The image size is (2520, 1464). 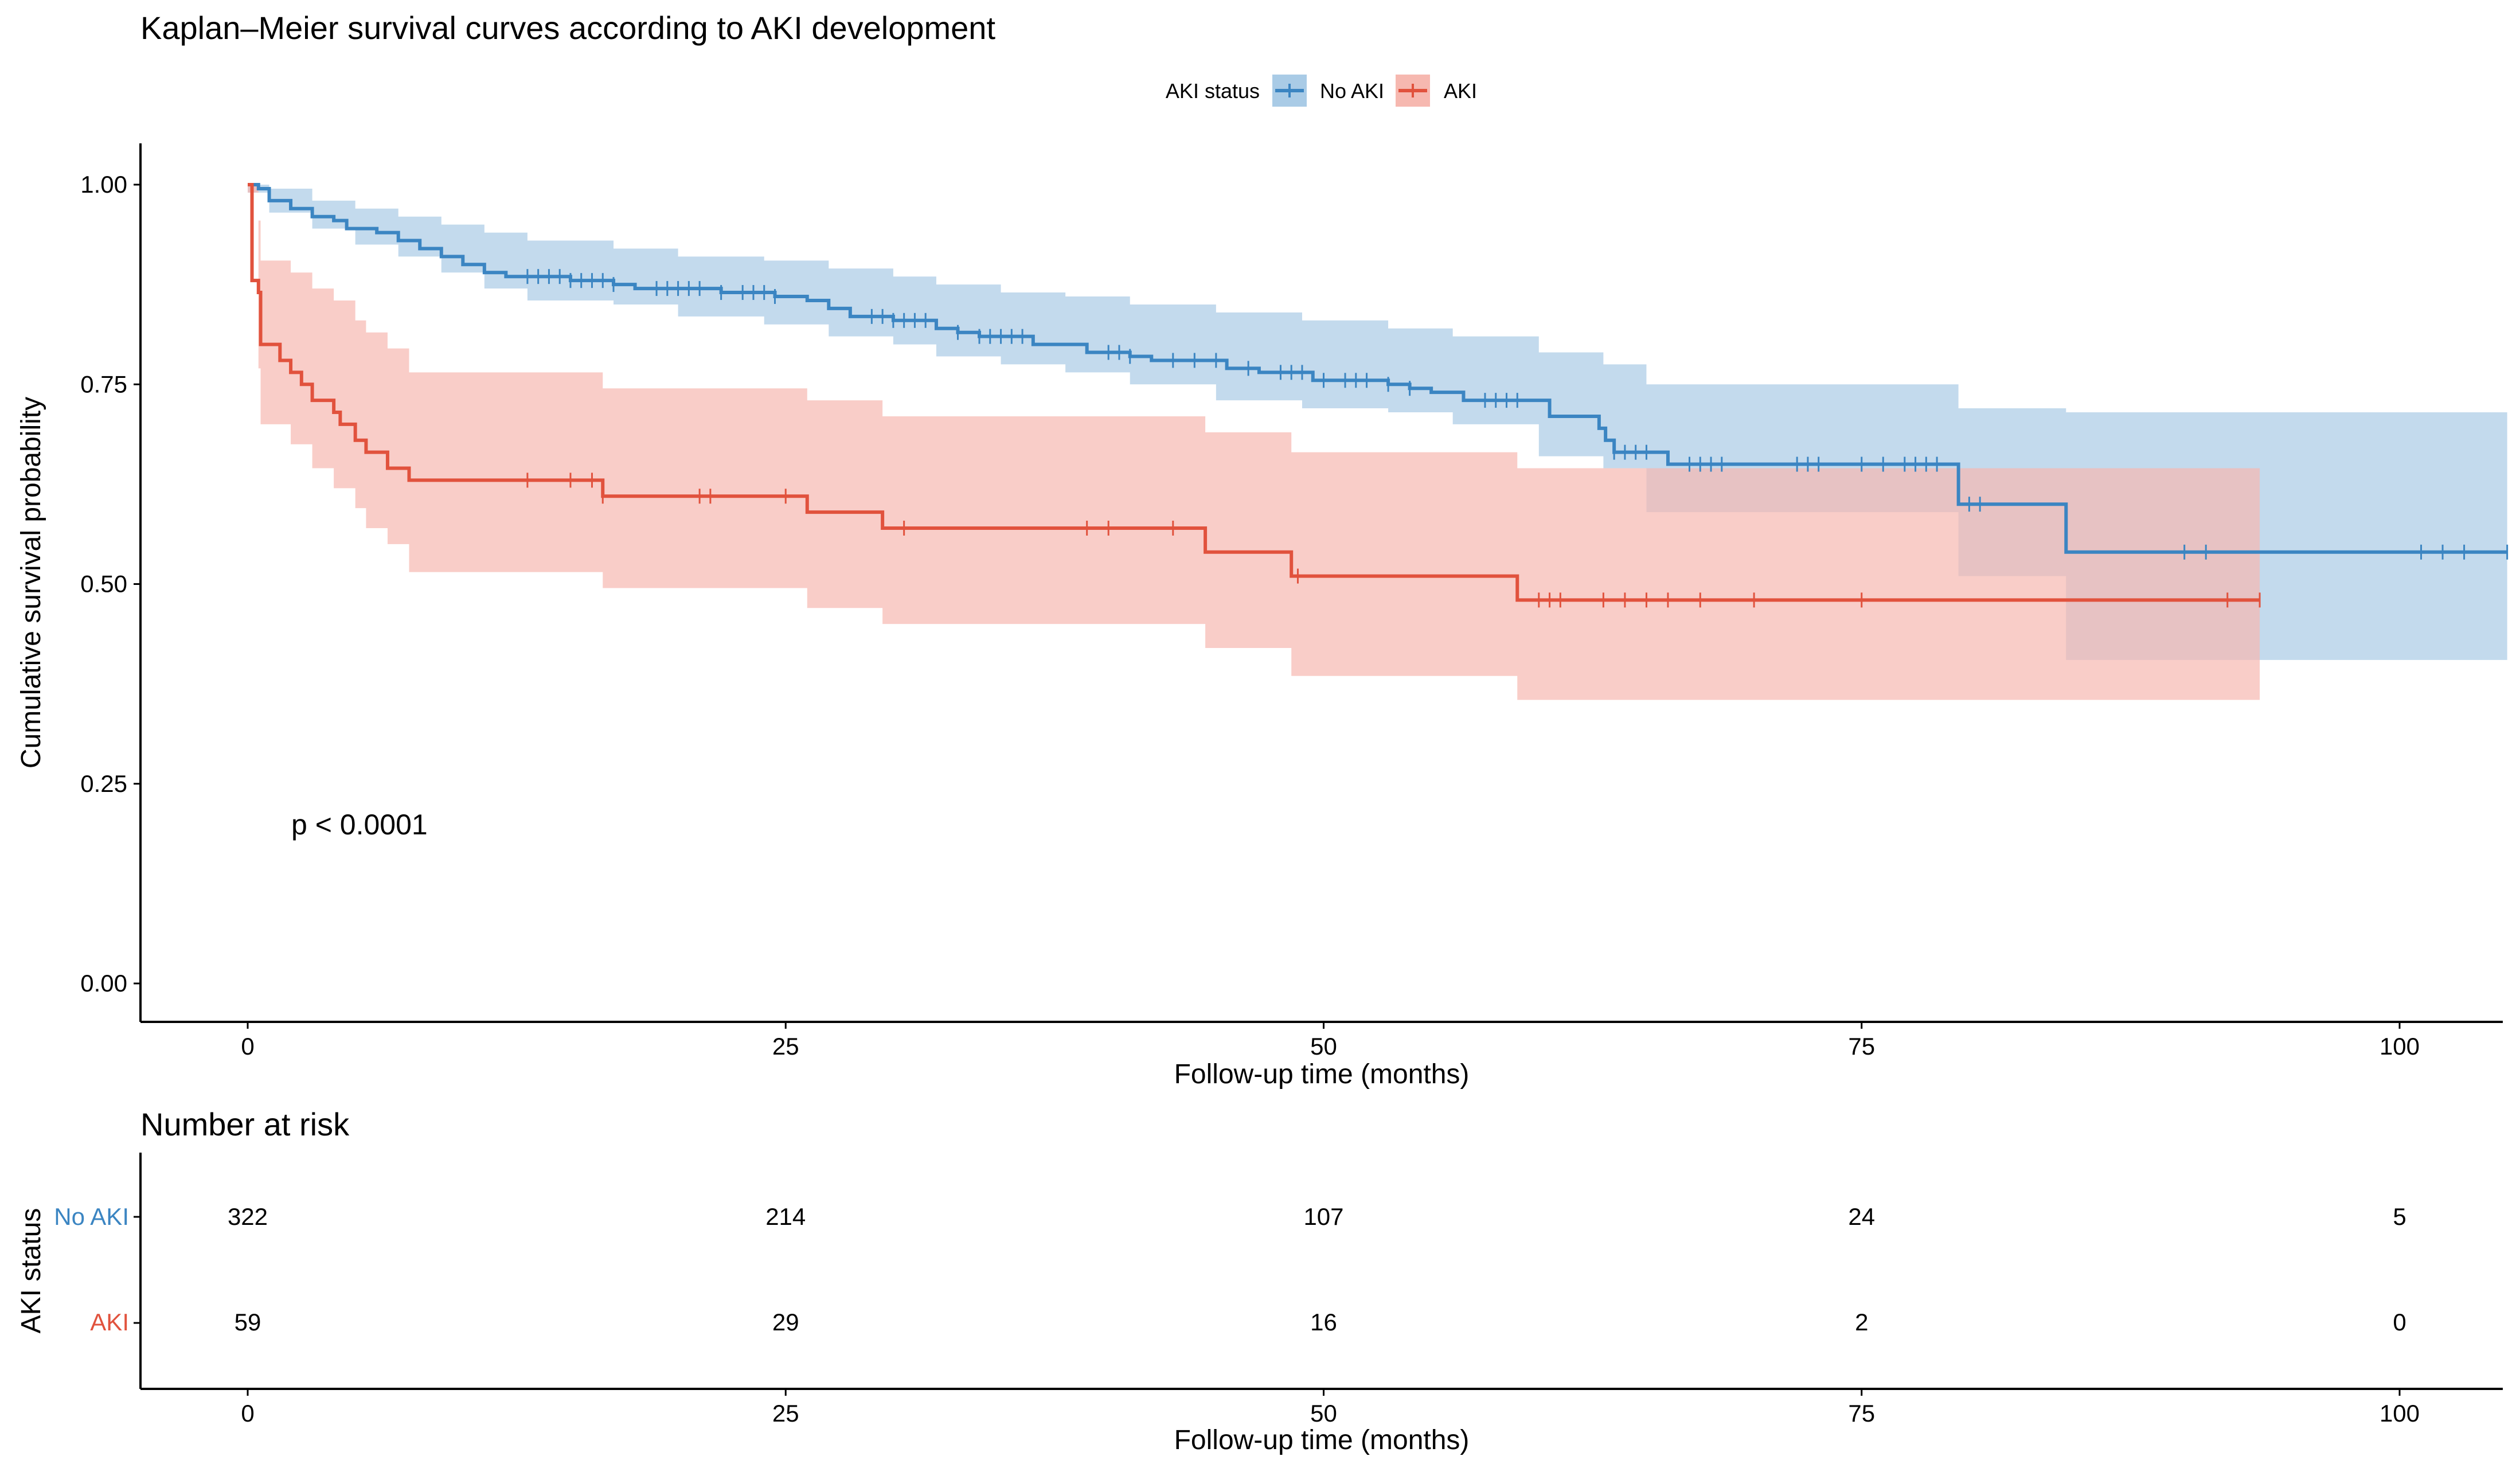 What do you see at coordinates (1352, 91) in the screenshot?
I see `legend-label-no-aki: No AKI` at bounding box center [1352, 91].